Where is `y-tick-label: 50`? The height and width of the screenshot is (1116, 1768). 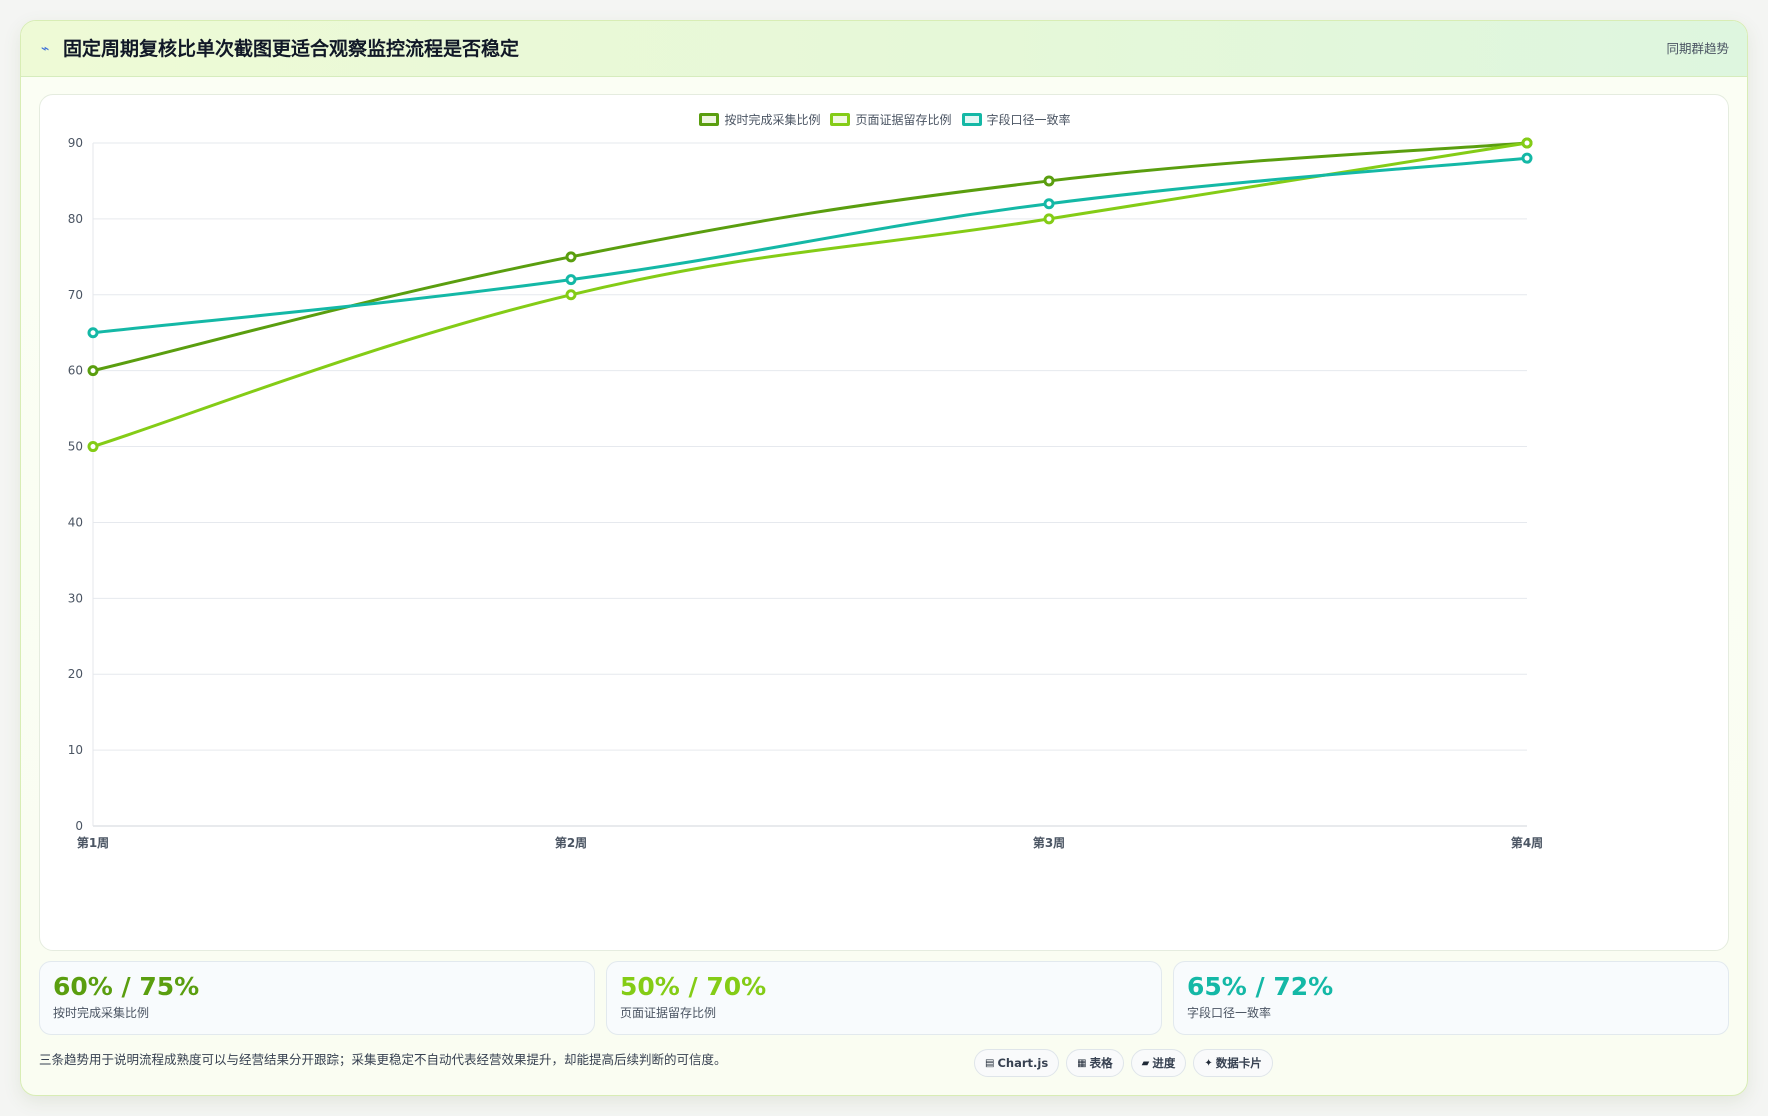
y-tick-label: 50 is located at coordinates (75, 447).